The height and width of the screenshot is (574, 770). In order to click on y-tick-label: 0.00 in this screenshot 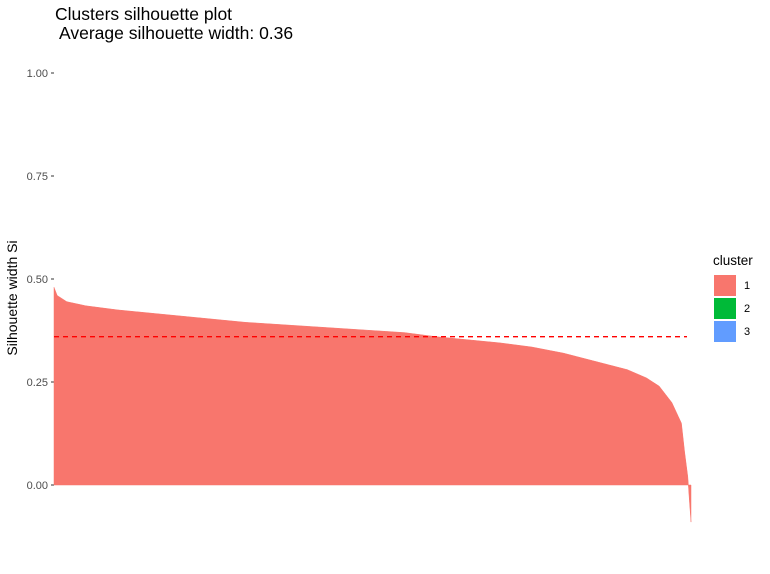, I will do `click(37, 486)`.